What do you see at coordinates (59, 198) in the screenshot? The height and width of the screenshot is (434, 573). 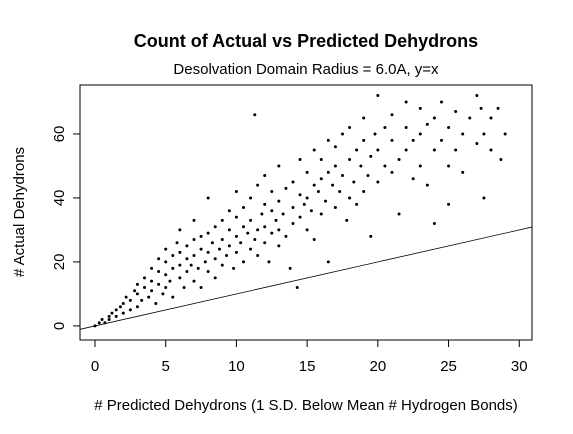 I see `y-tick-label: 40` at bounding box center [59, 198].